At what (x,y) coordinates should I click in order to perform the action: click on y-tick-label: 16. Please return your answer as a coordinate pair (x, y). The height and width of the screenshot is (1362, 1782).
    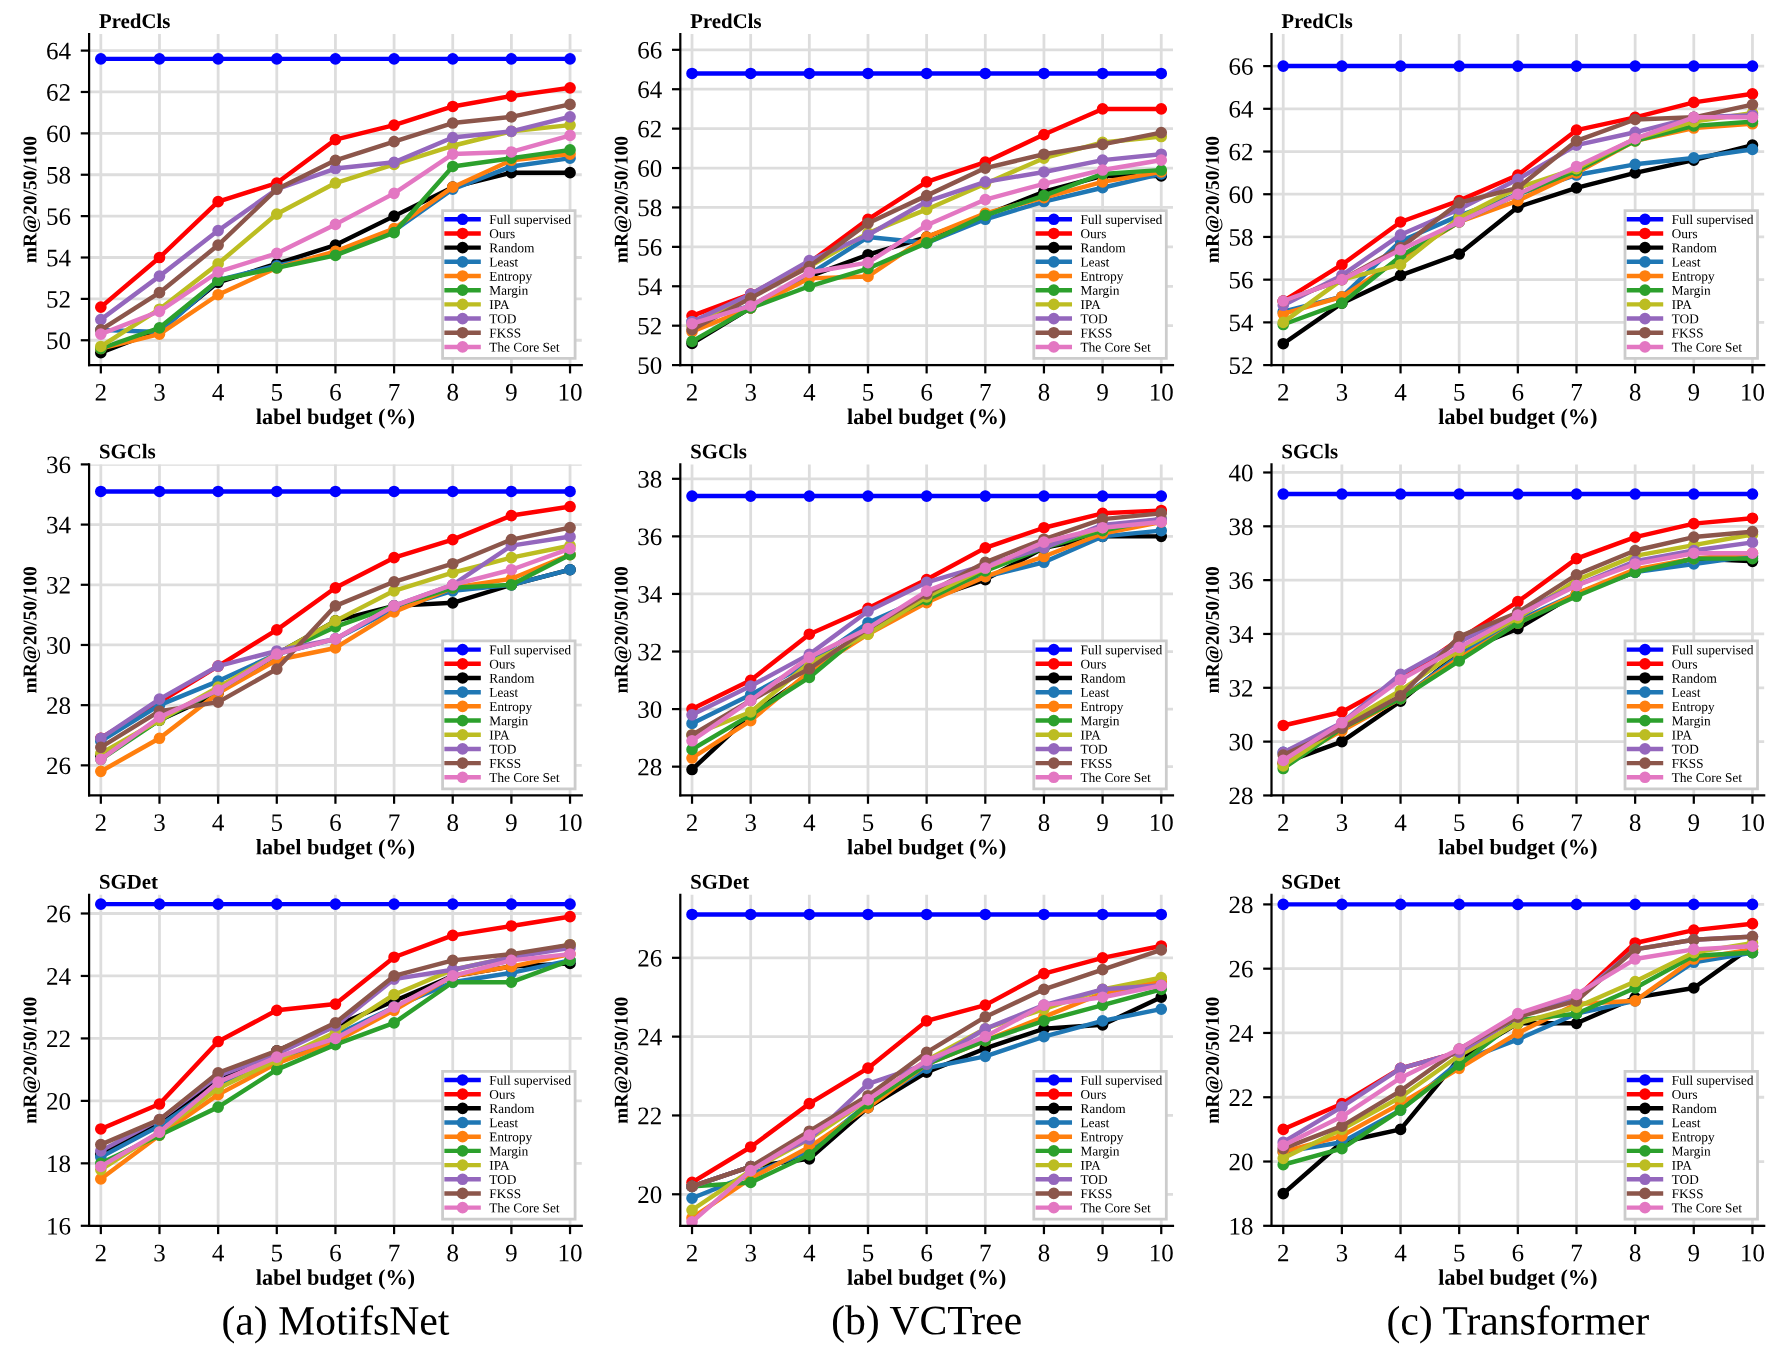
    Looking at the image, I should click on (59, 1226).